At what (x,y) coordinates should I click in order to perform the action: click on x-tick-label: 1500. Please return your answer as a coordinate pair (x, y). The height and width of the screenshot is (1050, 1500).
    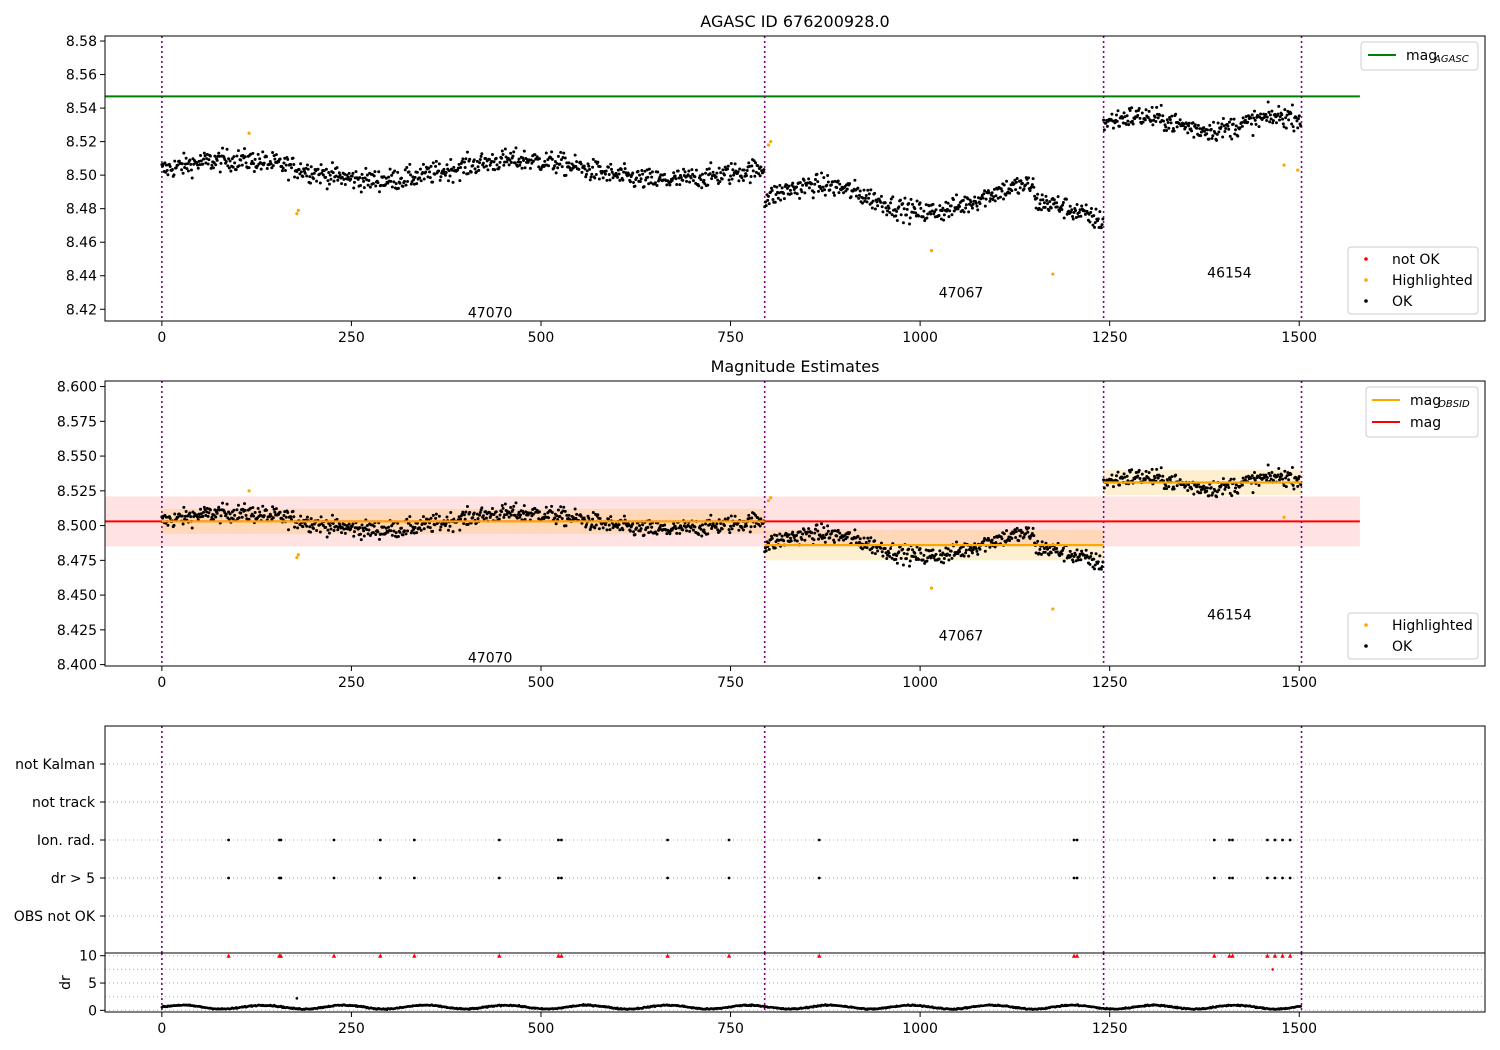
    Looking at the image, I should click on (1299, 683).